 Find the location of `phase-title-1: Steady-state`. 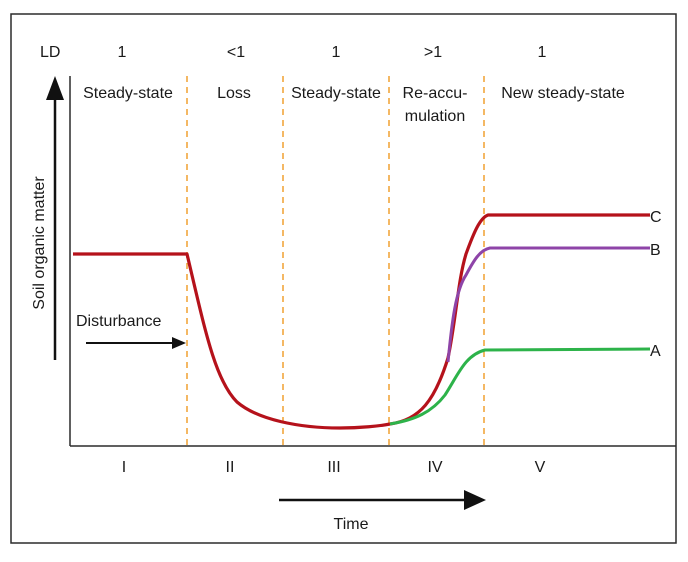

phase-title-1: Steady-state is located at coordinates (128, 93).